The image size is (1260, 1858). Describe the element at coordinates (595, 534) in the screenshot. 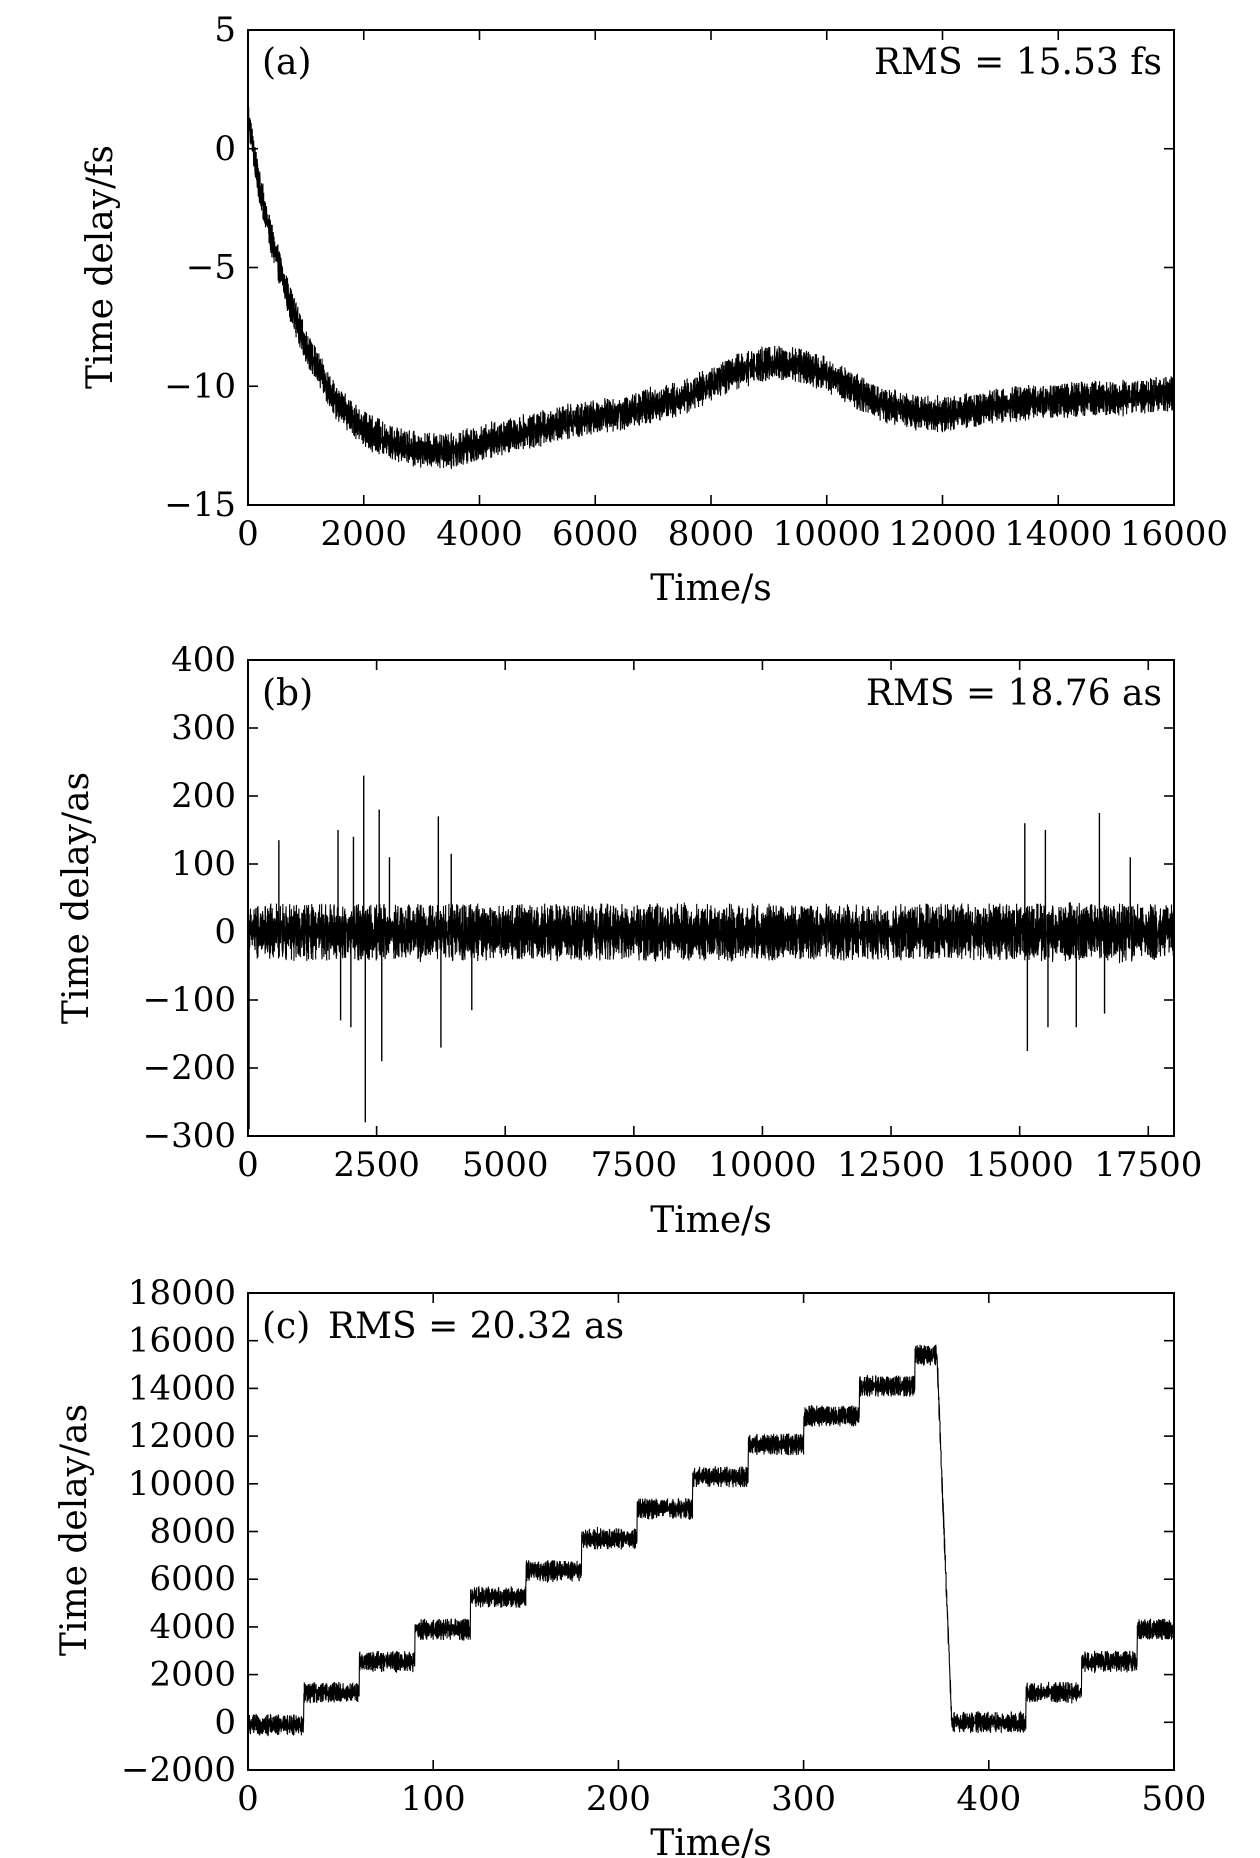

I see `x-tick-label-a-3: 6000` at that location.